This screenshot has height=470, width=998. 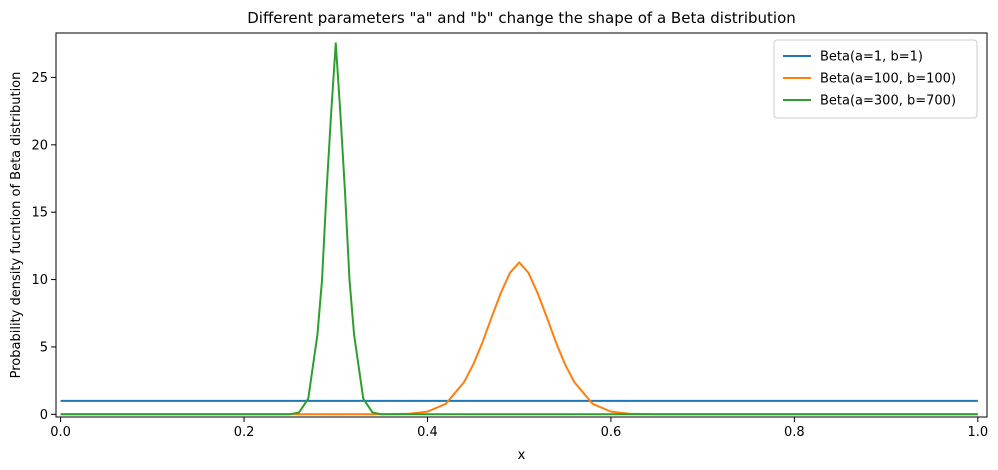 I want to click on x-tick-label: 0.8, so click(x=794, y=432).